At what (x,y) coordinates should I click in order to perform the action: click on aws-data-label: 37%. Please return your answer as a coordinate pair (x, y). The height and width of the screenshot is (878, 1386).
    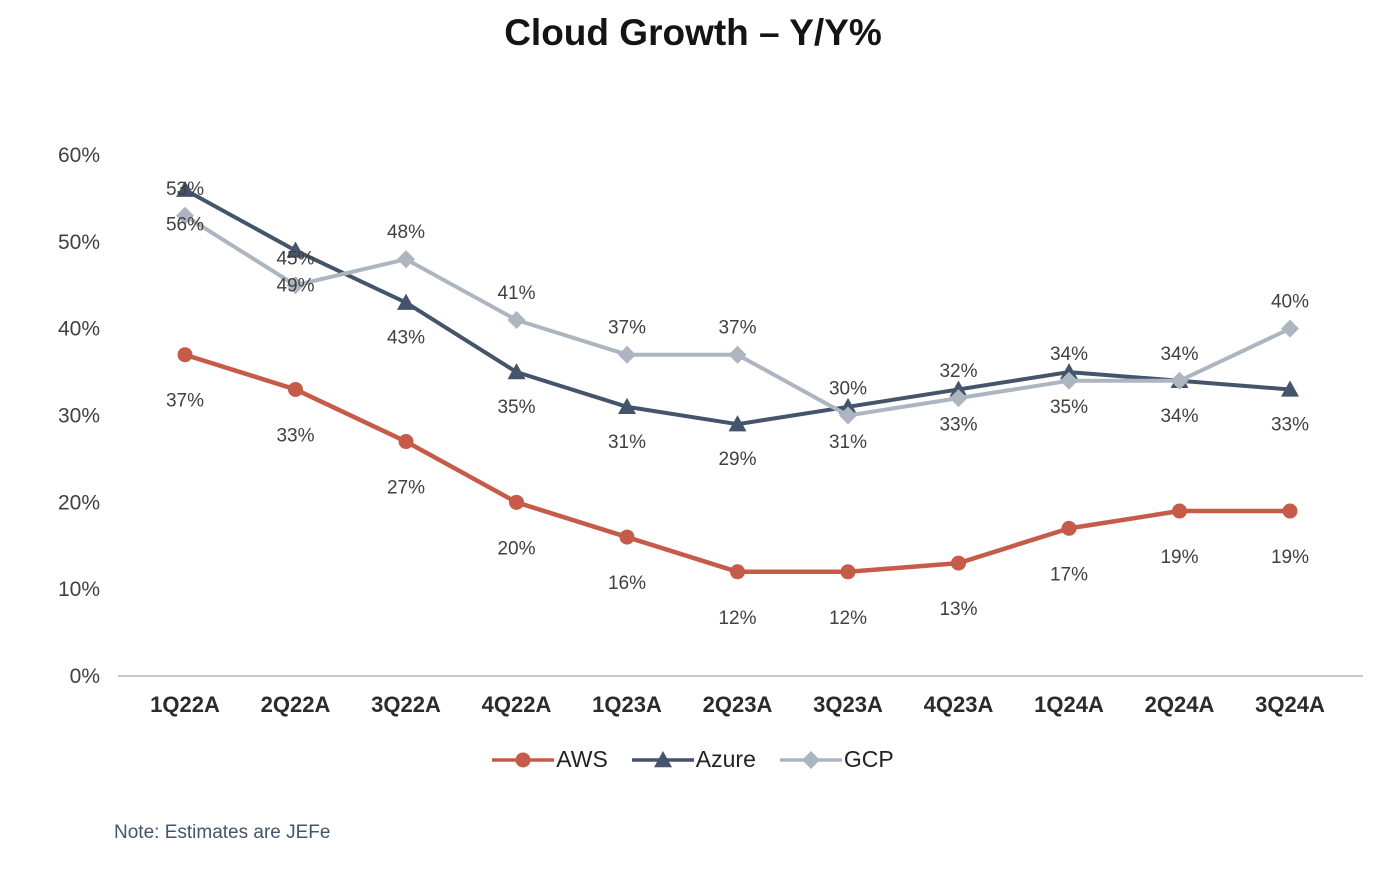
    Looking at the image, I should click on (185, 401).